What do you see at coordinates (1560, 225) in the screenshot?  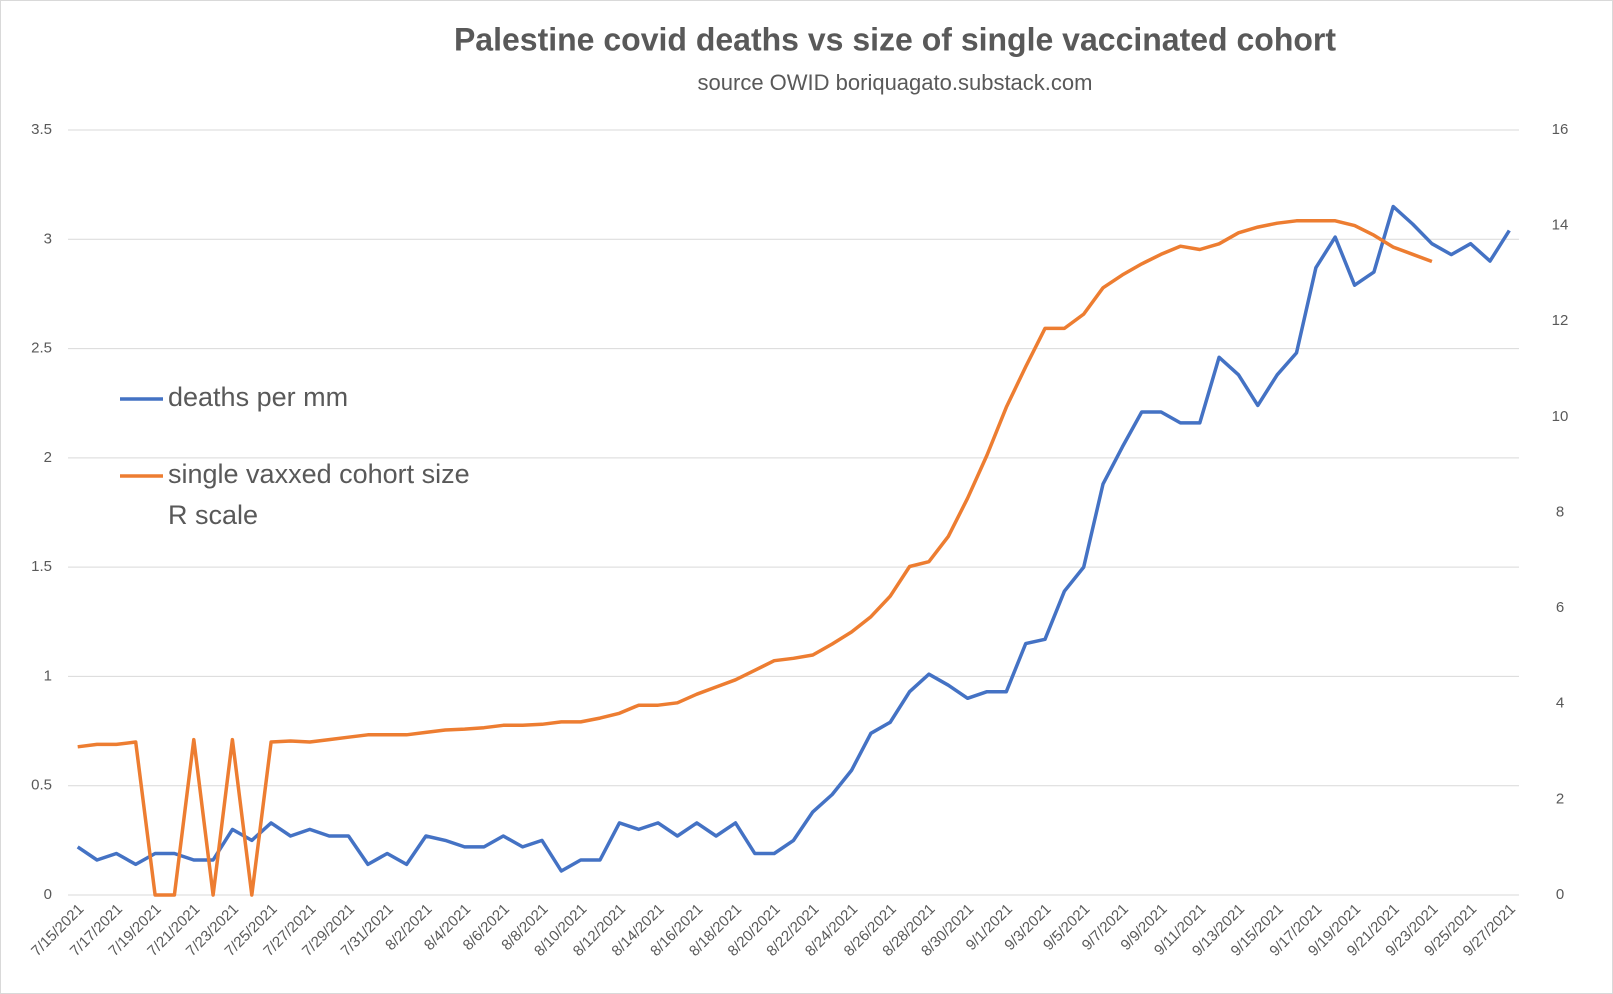 I see `y2-tick-label: 14` at bounding box center [1560, 225].